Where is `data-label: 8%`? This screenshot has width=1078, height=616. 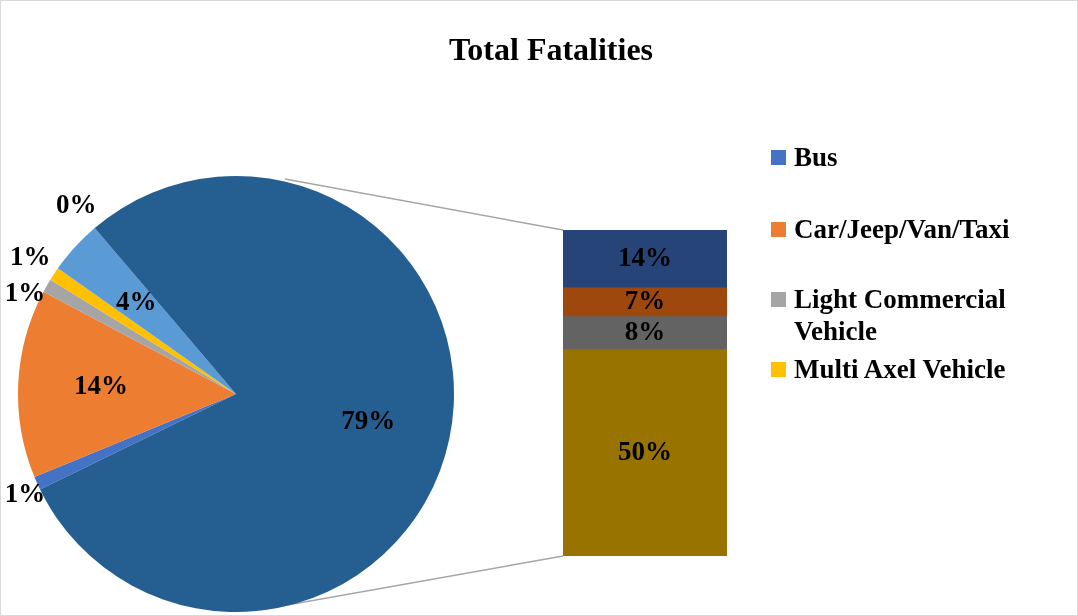
data-label: 8% is located at coordinates (645, 331).